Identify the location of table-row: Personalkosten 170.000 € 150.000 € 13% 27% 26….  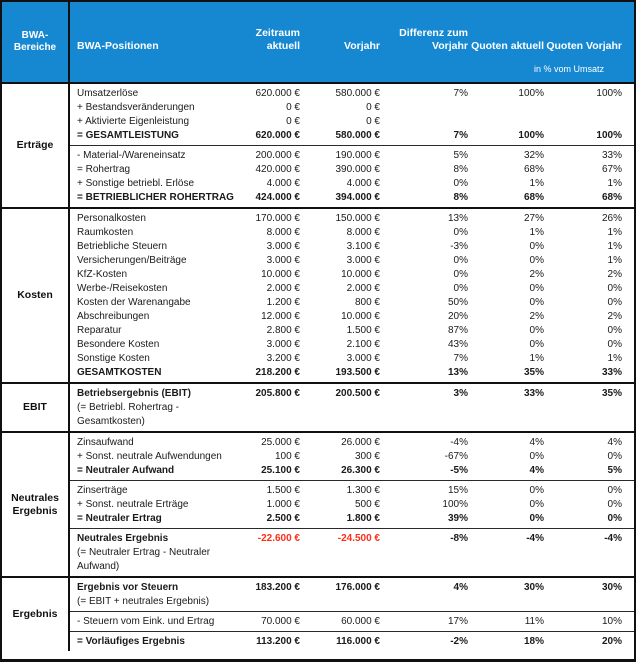
(352, 219).